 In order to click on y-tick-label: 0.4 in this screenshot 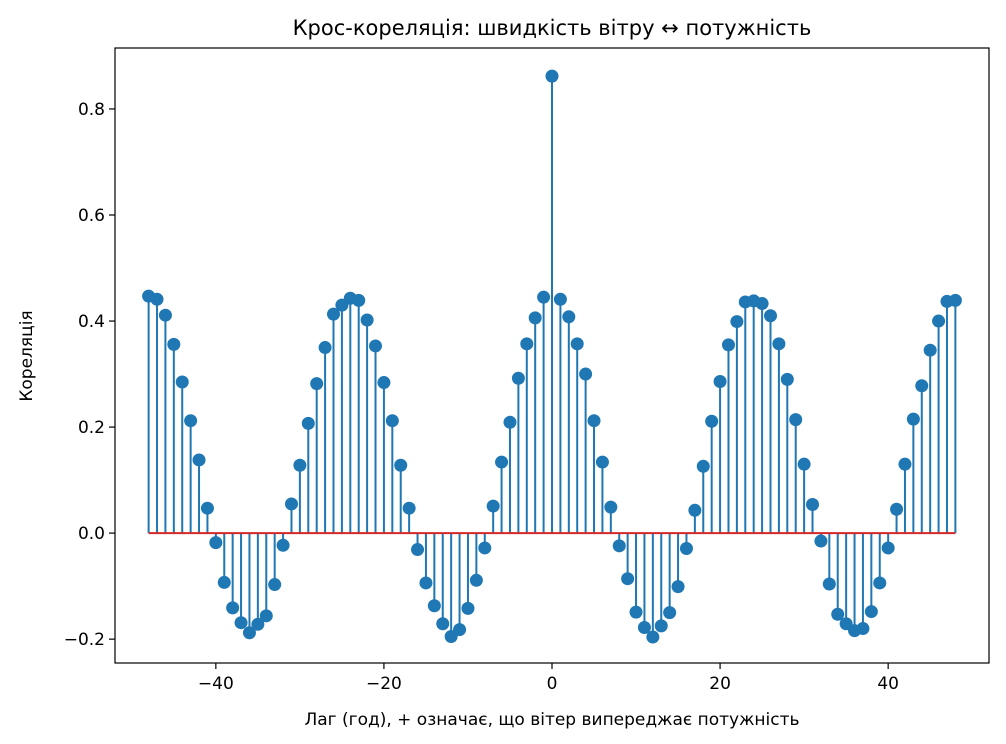, I will do `click(91, 322)`.